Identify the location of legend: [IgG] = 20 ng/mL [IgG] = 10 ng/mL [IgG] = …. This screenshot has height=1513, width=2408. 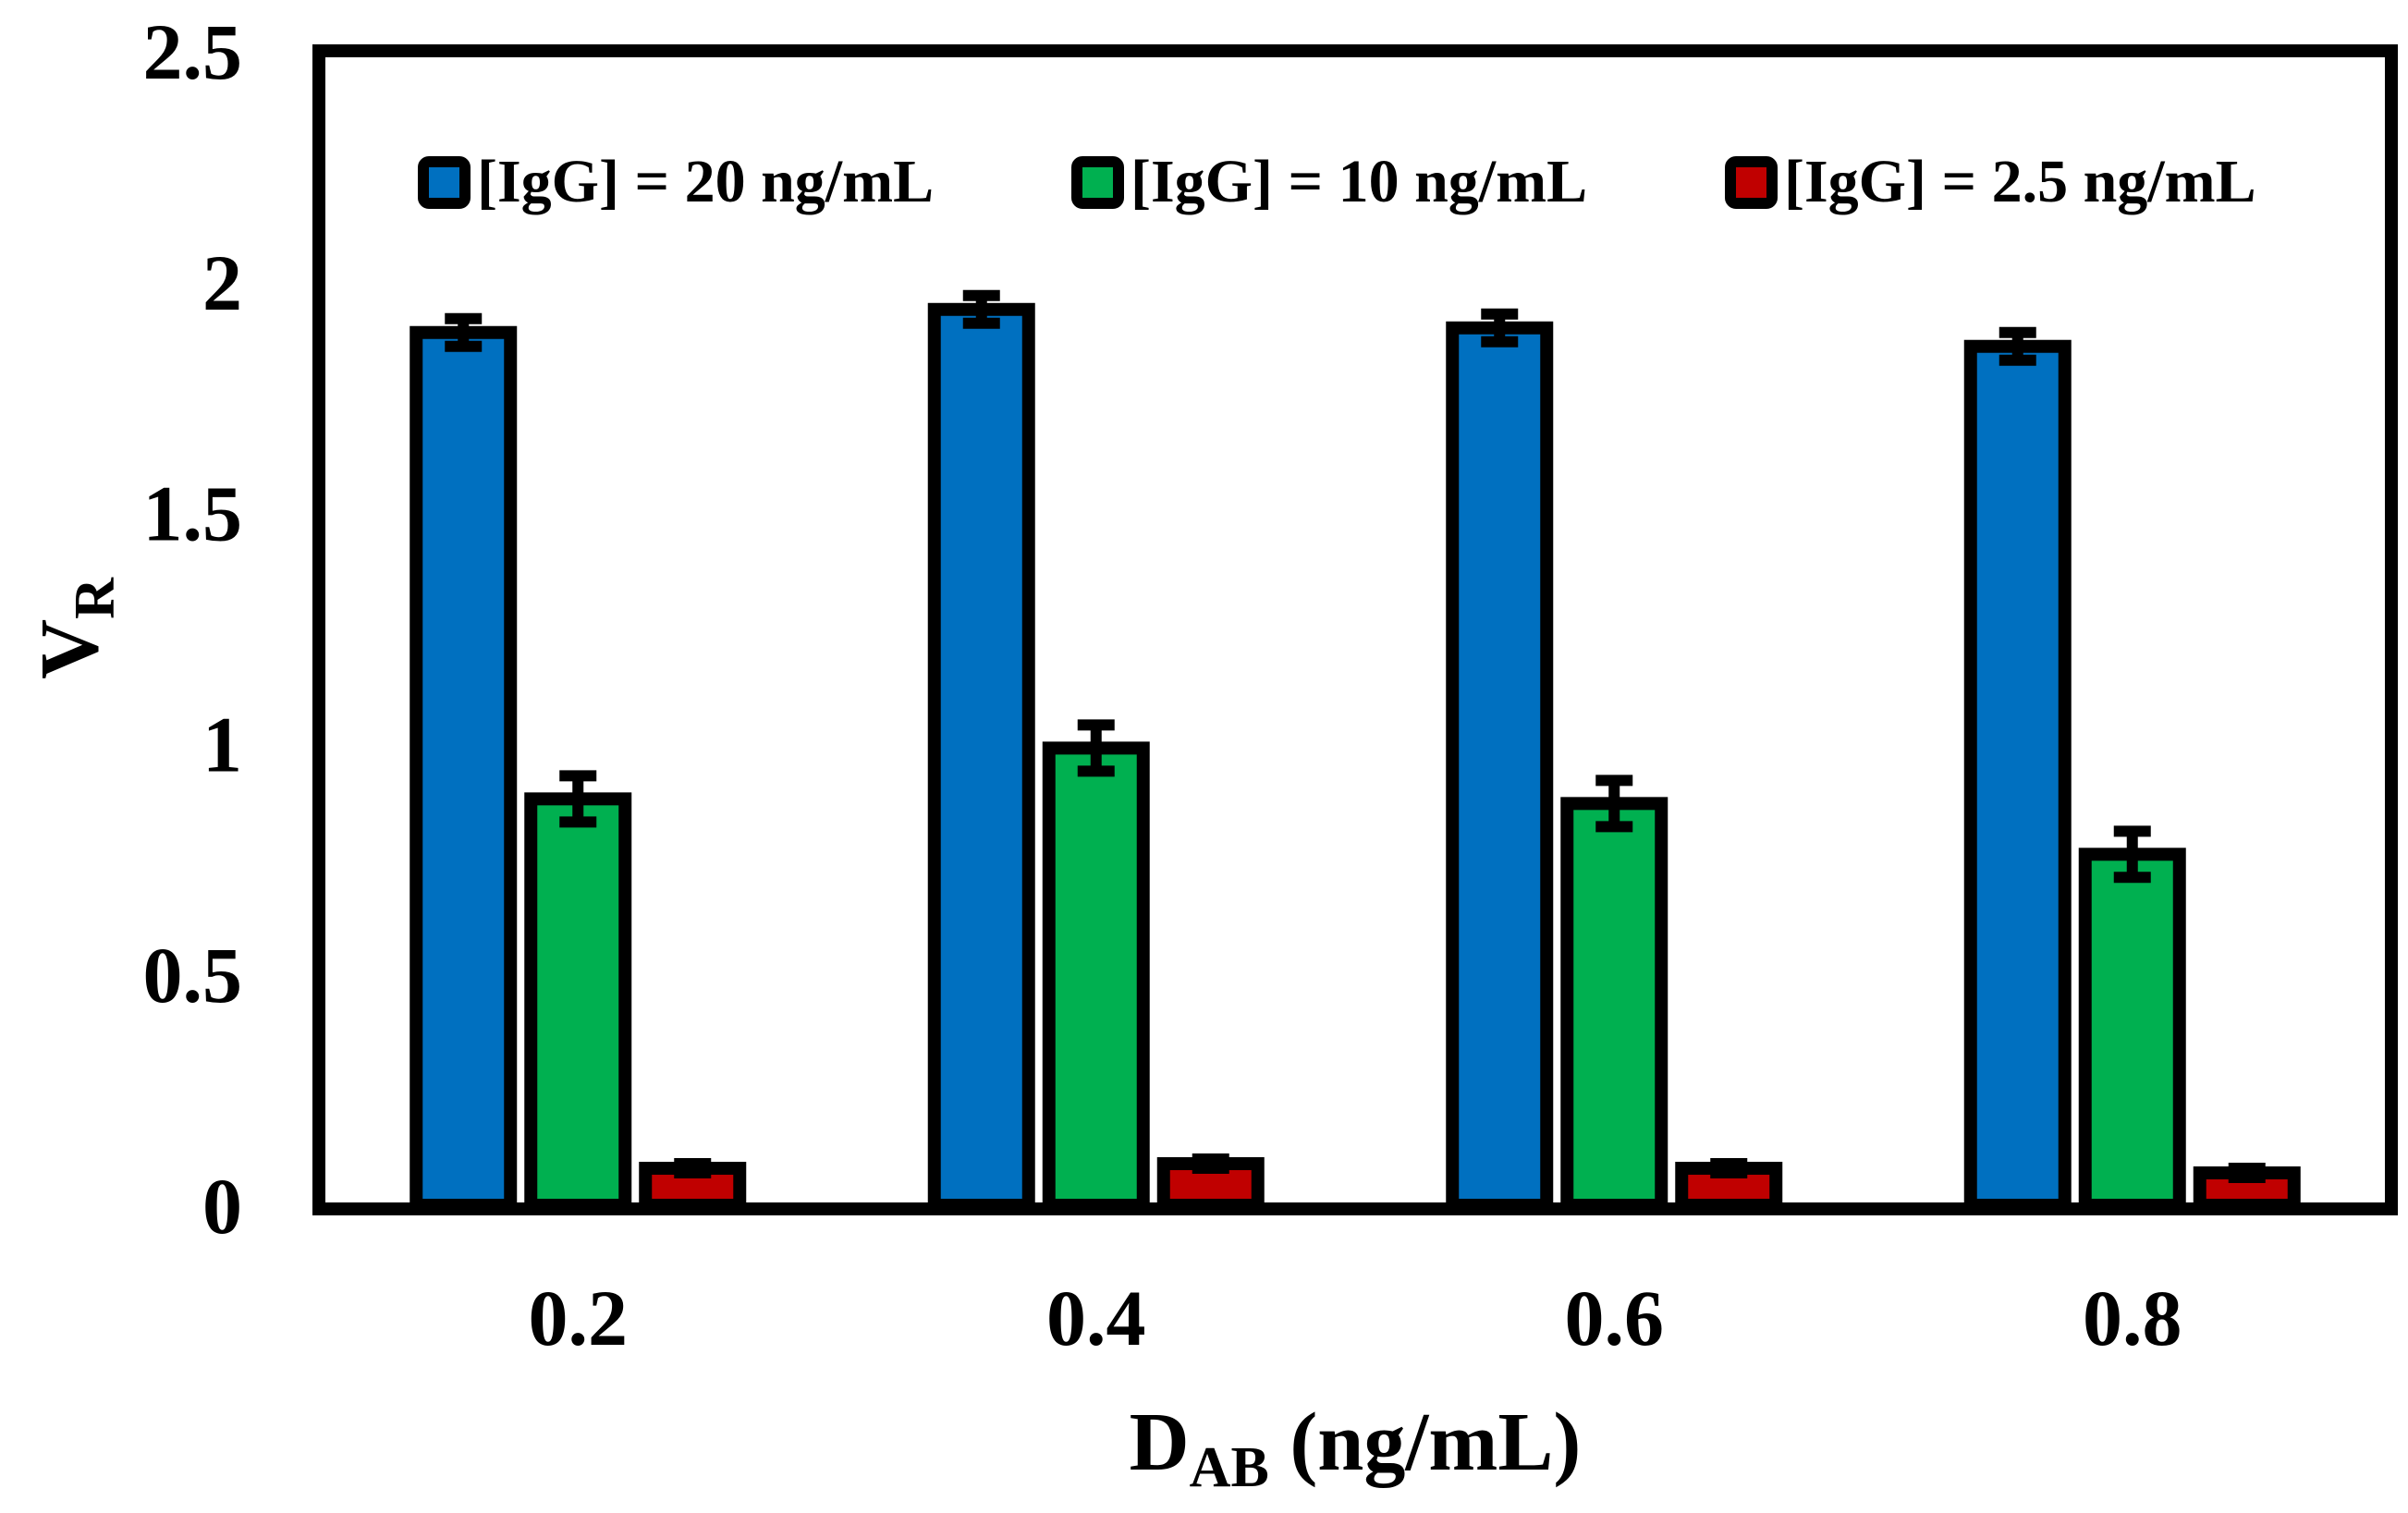
(1337, 181).